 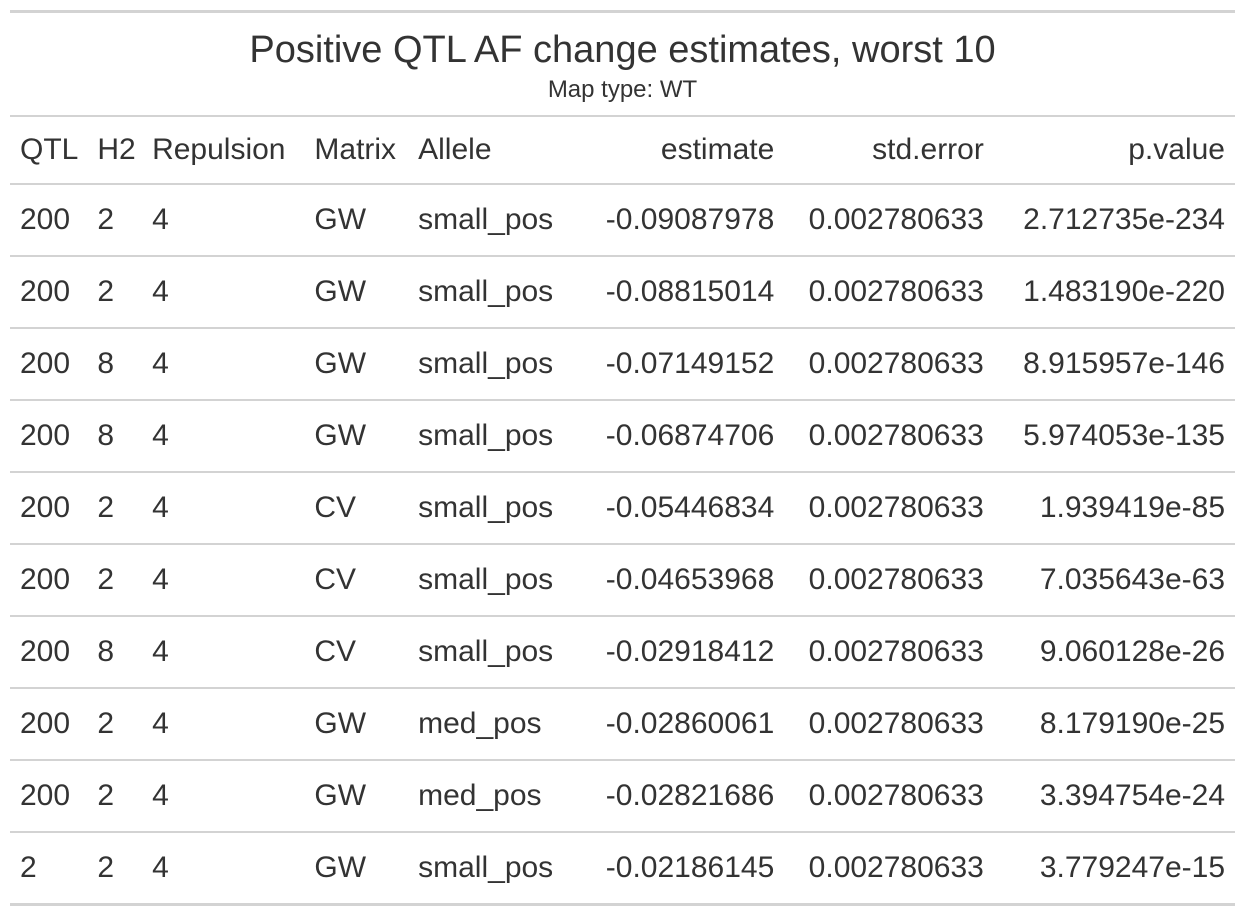 I want to click on column-header-h2: H2, so click(x=115, y=150).